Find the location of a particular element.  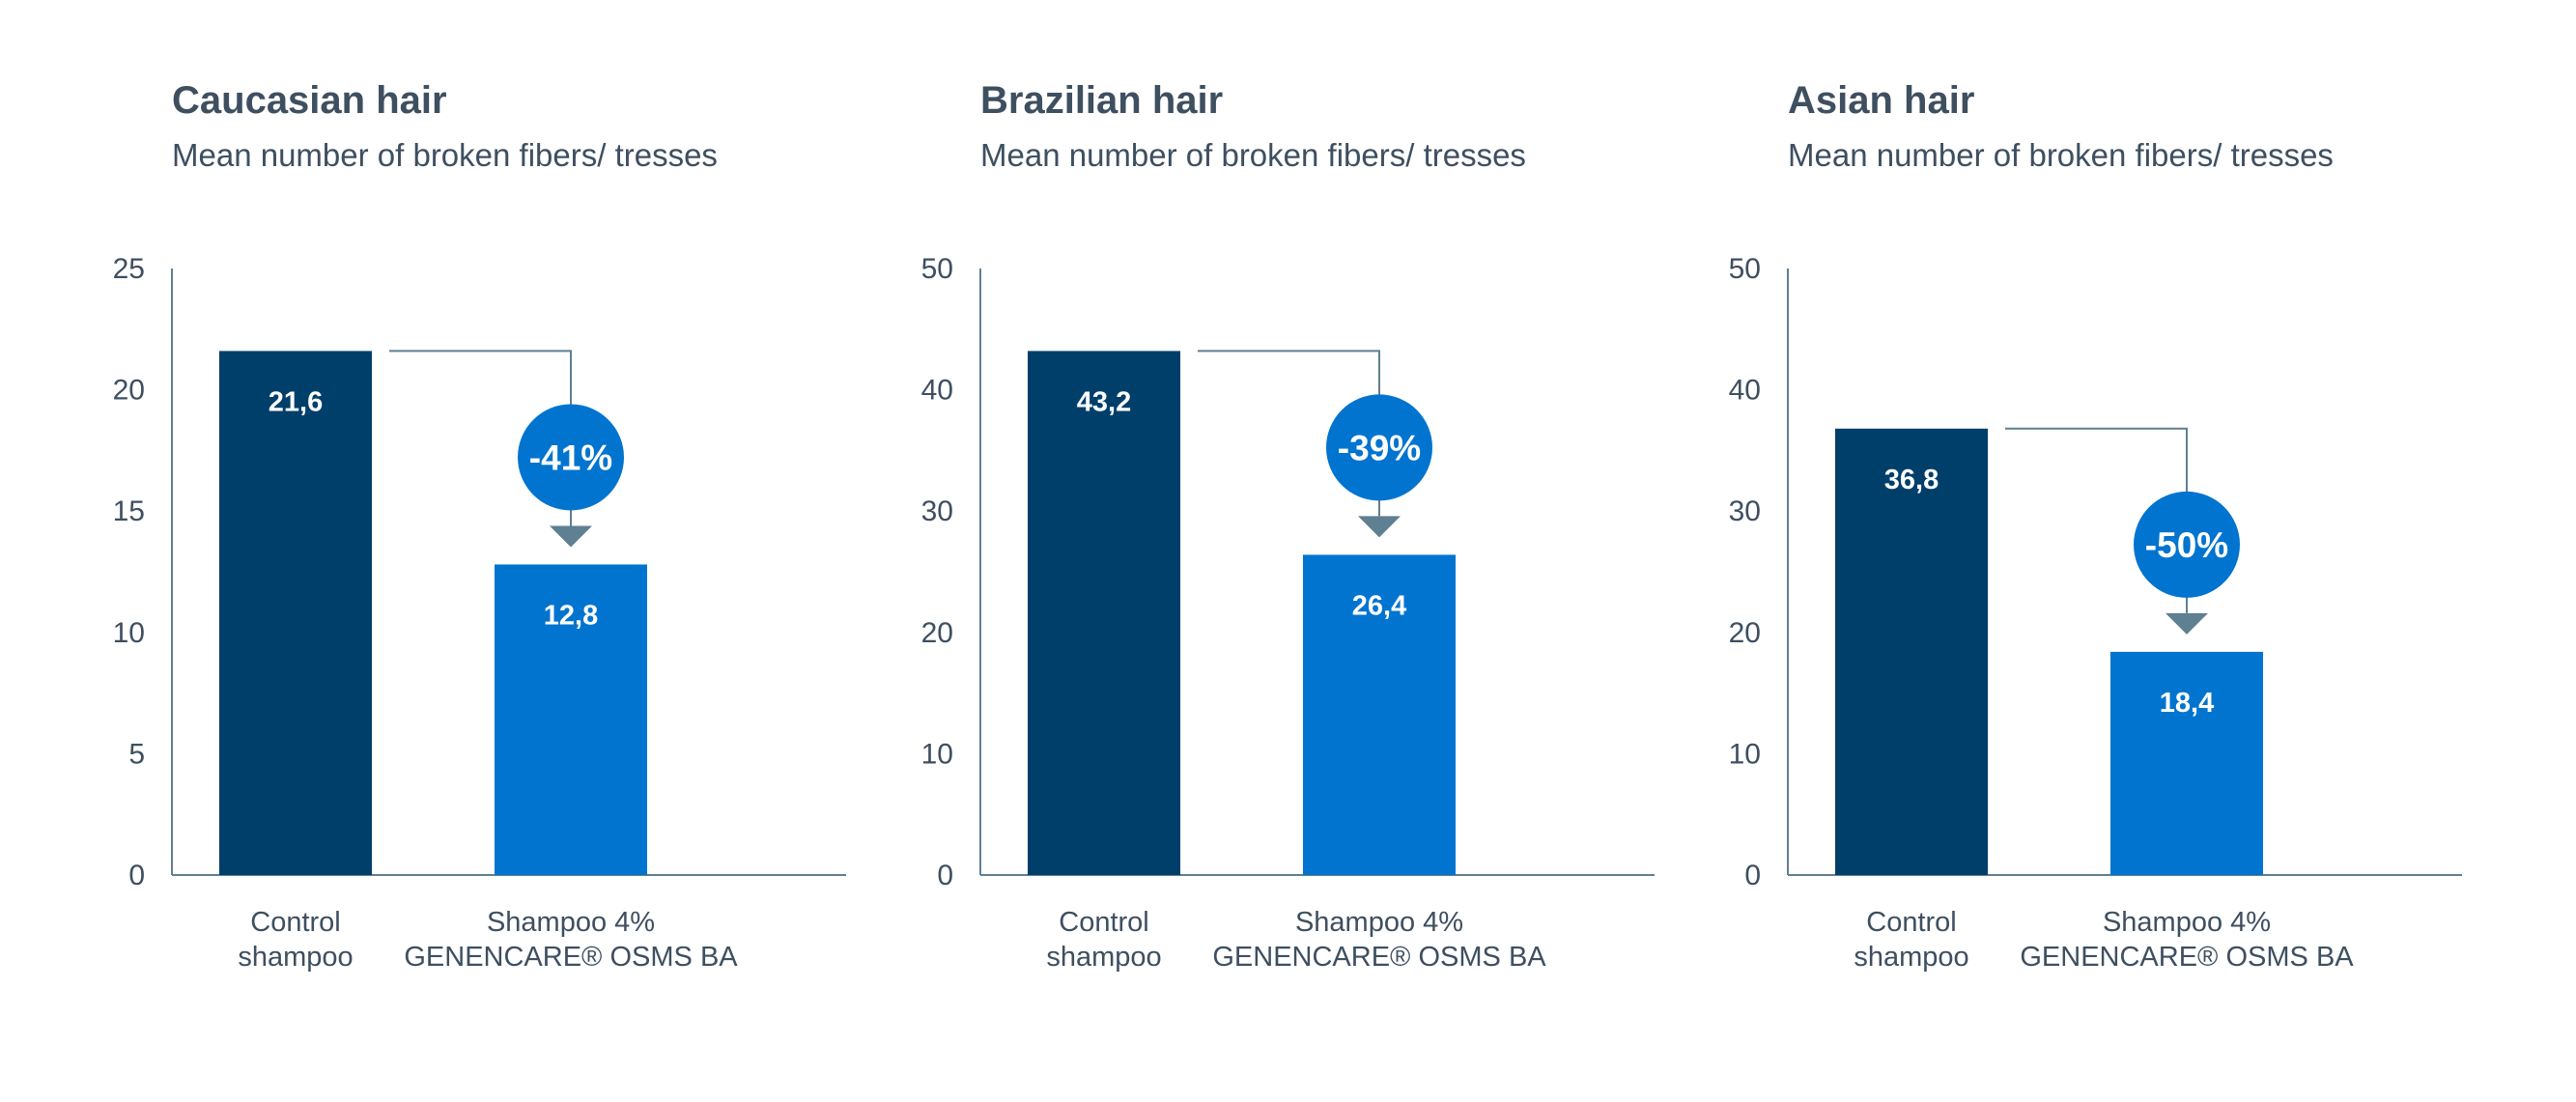

bar-value-label: 43,2 is located at coordinates (1104, 402).